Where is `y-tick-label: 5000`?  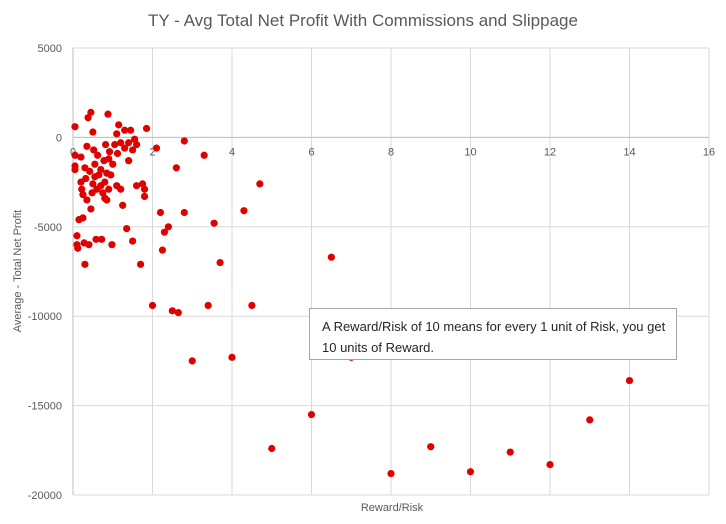 y-tick-label: 5000 is located at coordinates (50, 49).